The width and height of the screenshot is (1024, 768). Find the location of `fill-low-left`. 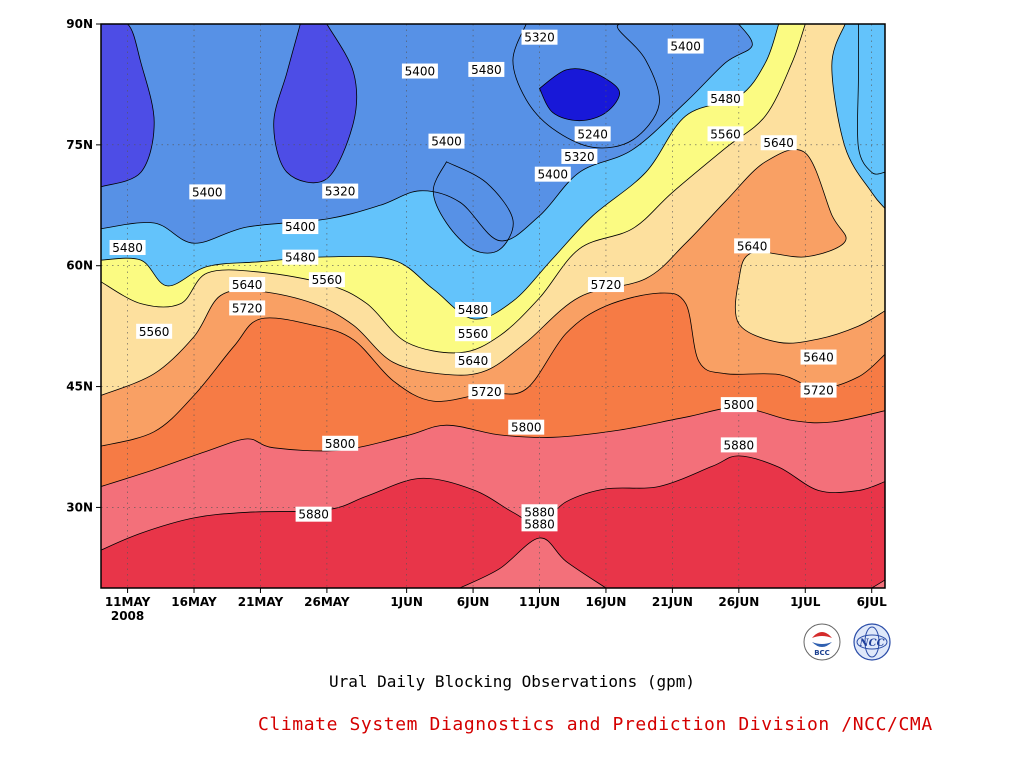

fill-low-left is located at coordinates (128, 105).